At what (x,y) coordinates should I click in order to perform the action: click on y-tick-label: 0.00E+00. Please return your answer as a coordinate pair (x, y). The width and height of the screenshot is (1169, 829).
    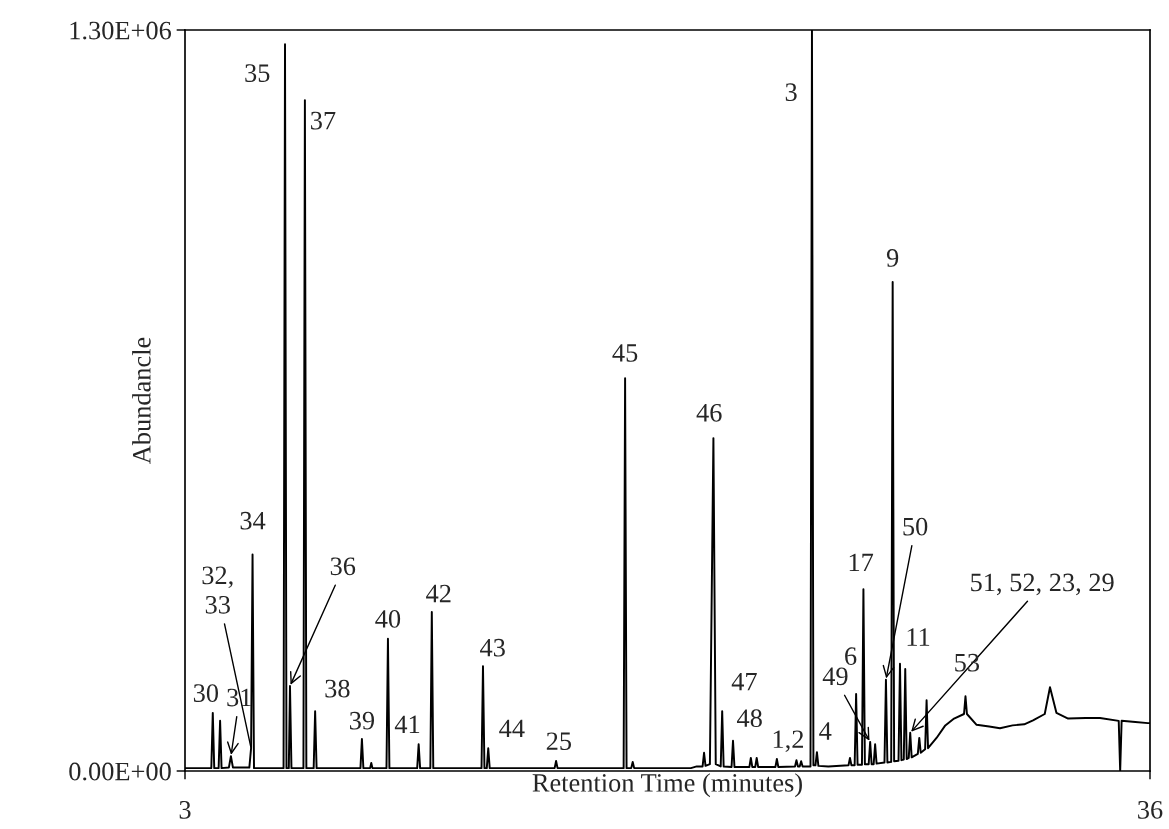
    Looking at the image, I should click on (120, 771).